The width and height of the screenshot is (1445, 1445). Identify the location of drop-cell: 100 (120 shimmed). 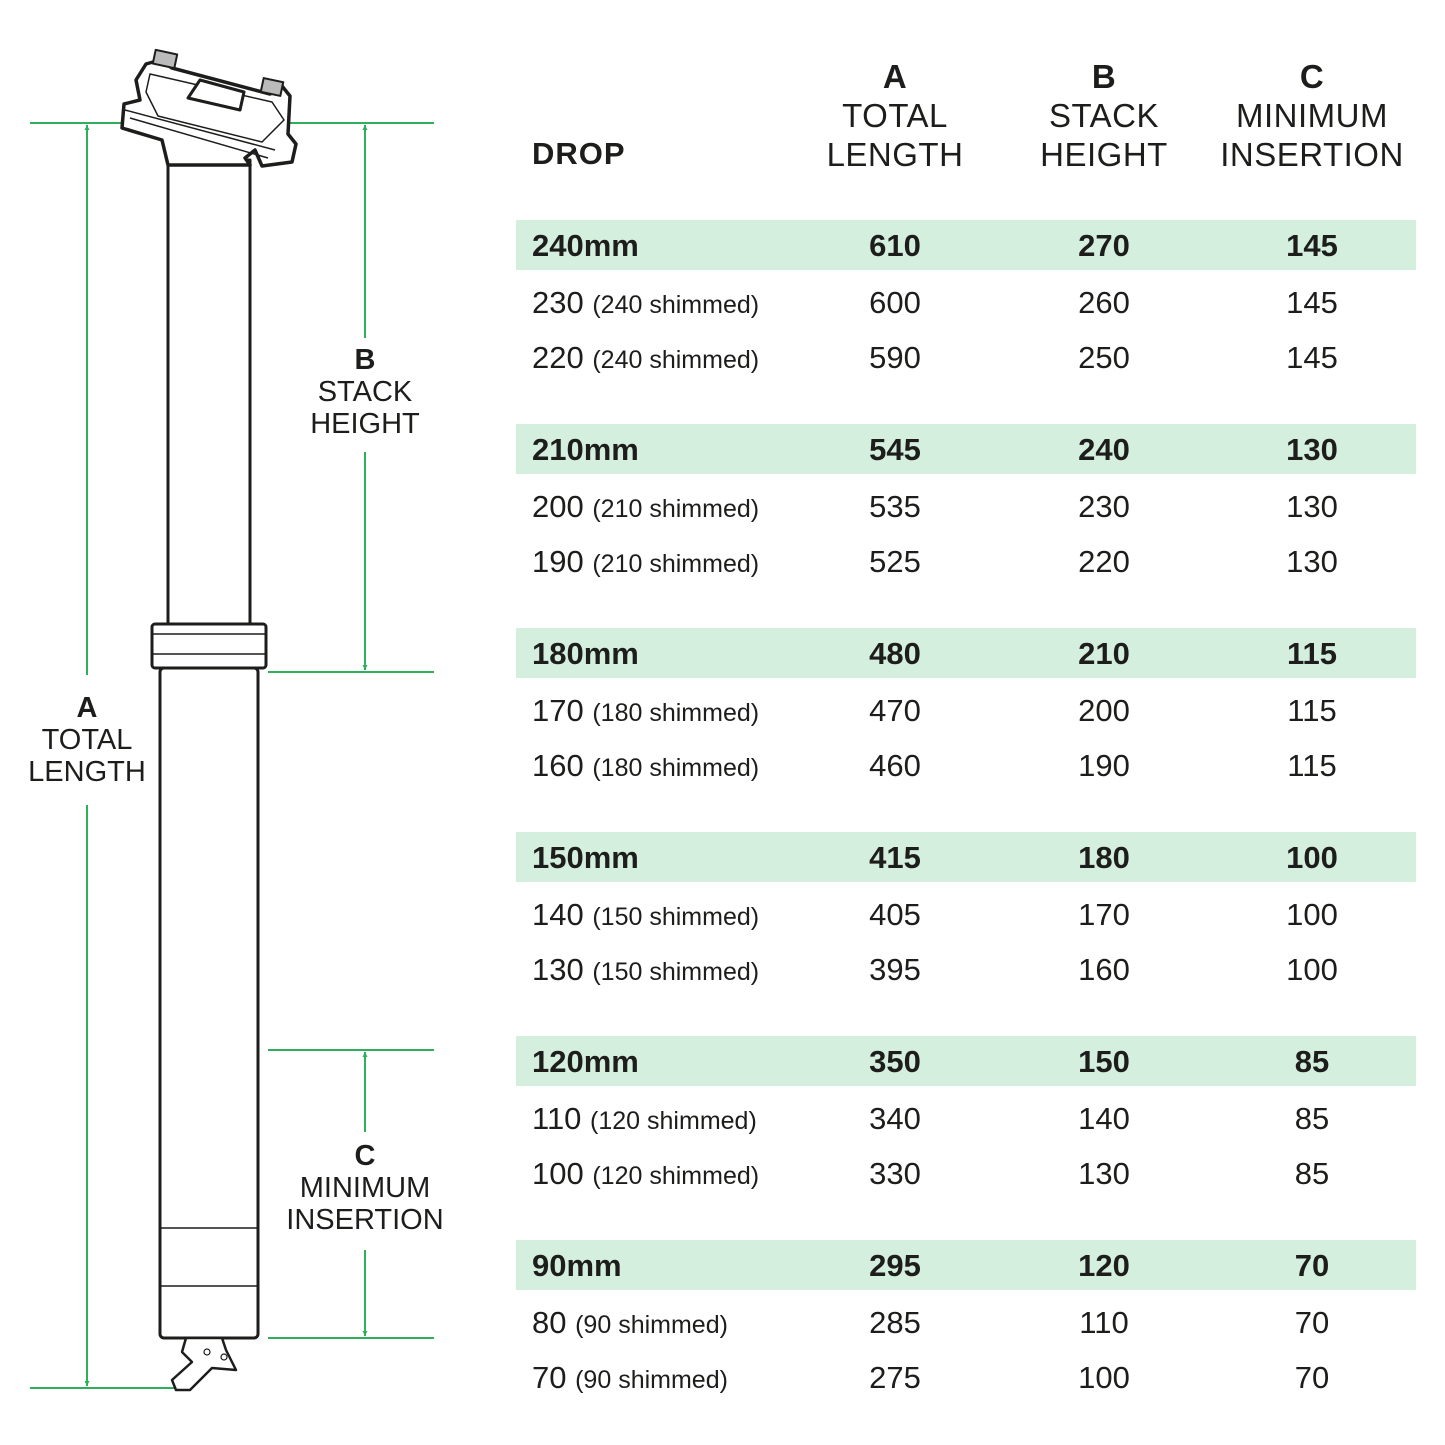
(645, 1174).